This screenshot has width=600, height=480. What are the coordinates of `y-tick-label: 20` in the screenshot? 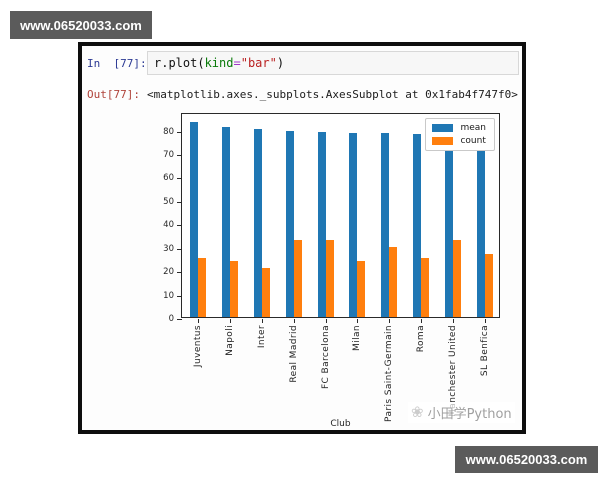 It's located at (168, 272).